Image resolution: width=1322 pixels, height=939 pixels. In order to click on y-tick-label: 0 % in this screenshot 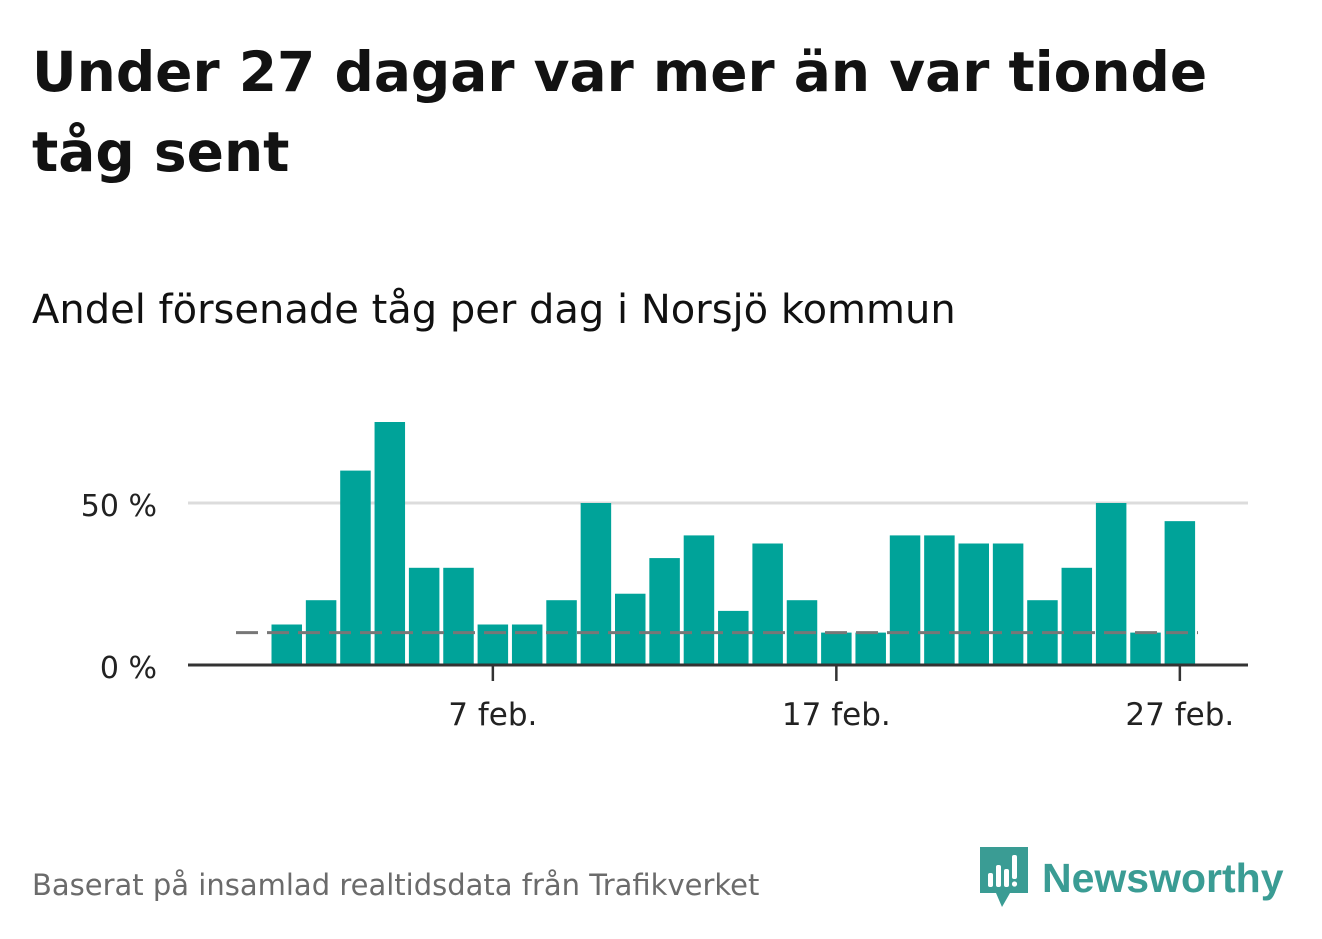, I will do `click(128, 668)`.